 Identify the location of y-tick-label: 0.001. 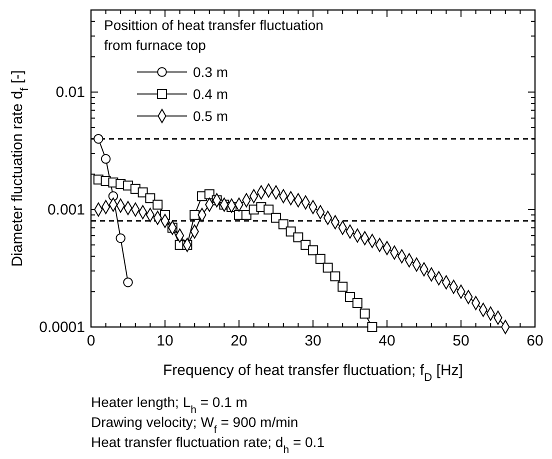
(66, 209).